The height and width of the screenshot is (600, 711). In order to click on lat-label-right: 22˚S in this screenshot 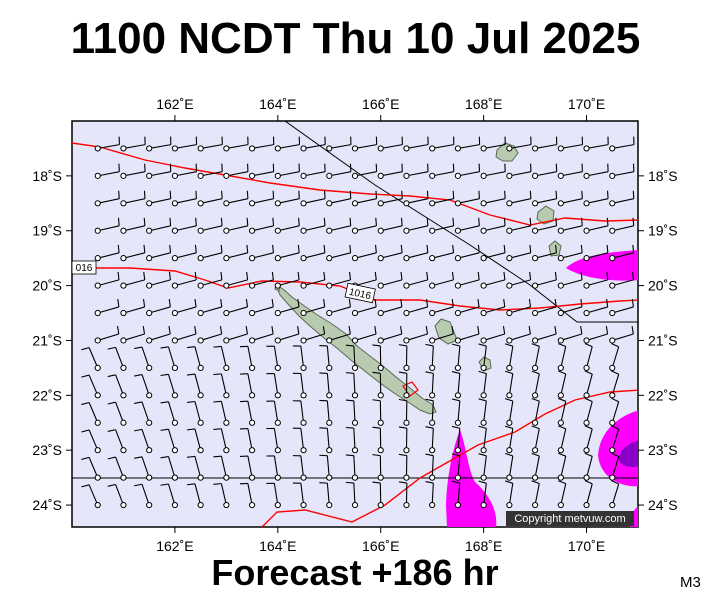, I will do `click(663, 395)`.